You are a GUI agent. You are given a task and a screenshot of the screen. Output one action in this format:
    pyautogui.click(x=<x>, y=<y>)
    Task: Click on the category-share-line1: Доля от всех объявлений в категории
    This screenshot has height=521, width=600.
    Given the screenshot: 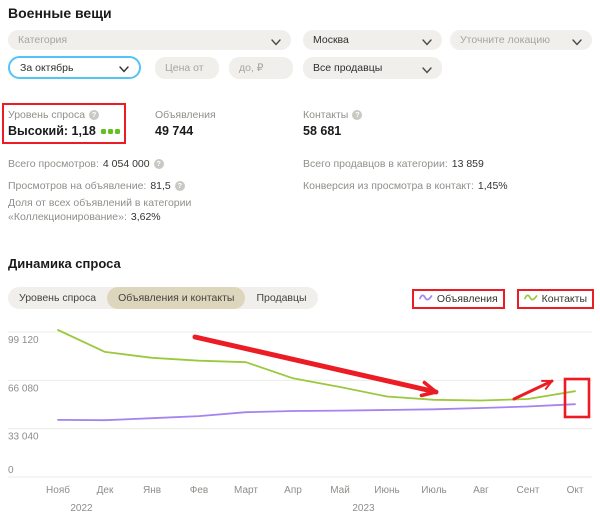 What is the action you would take?
    pyautogui.click(x=99, y=203)
    